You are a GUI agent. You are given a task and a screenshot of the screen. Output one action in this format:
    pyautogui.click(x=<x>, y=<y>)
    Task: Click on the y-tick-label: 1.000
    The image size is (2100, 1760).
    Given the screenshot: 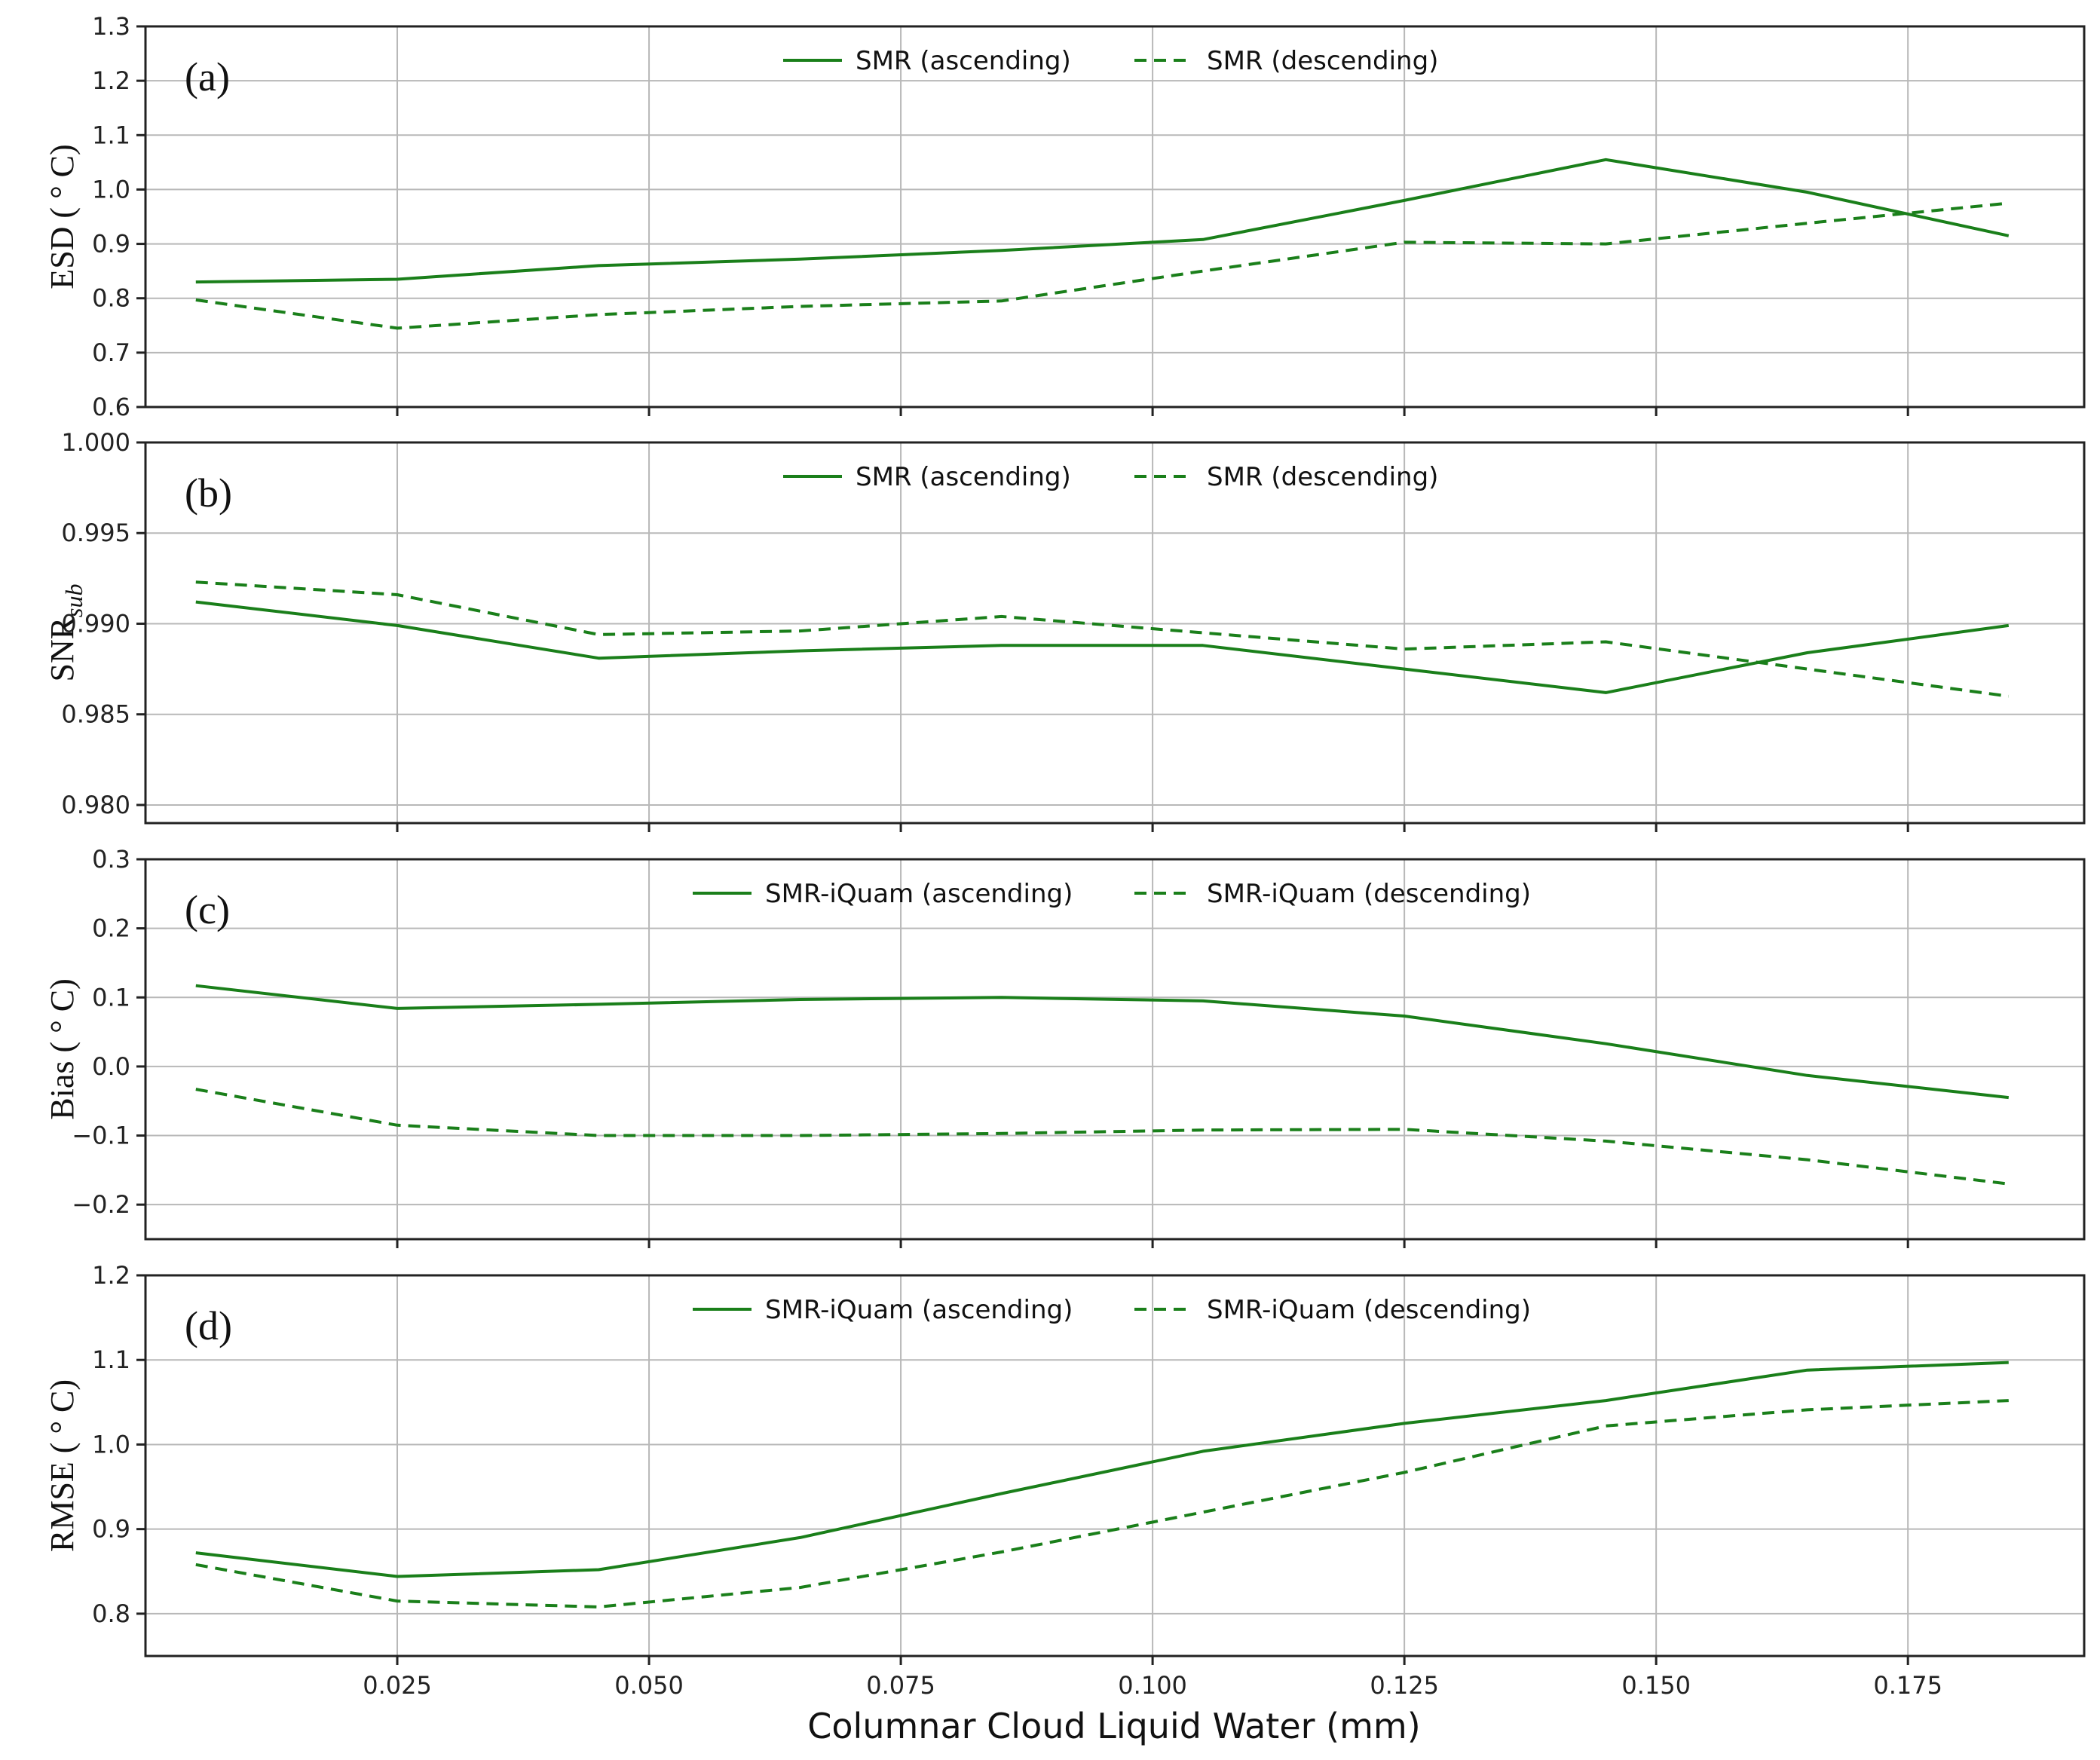 What is the action you would take?
    pyautogui.click(x=96, y=442)
    